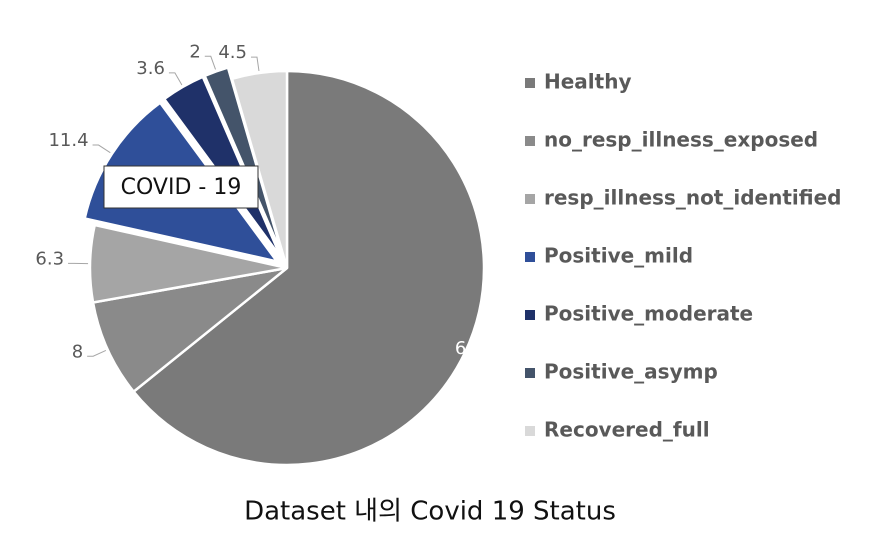 The image size is (875, 547). Describe the element at coordinates (588, 82) in the screenshot. I see `legend-label: Healthy` at that location.